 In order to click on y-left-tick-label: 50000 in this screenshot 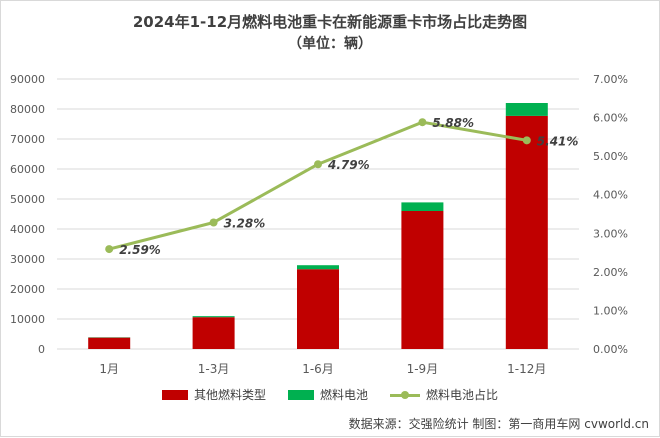, I will do `click(27, 199)`.